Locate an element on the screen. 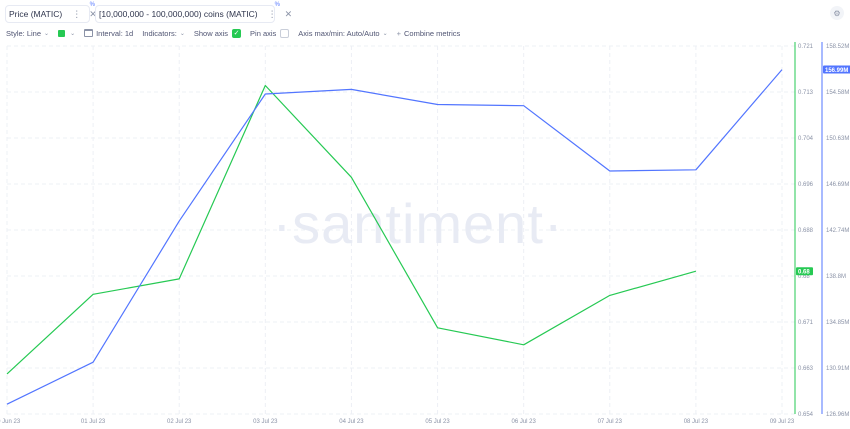 Image resolution: width=850 pixels, height=429 pixels. x-axis-tick-label: 30 Jun 23 is located at coordinates (10, 422).